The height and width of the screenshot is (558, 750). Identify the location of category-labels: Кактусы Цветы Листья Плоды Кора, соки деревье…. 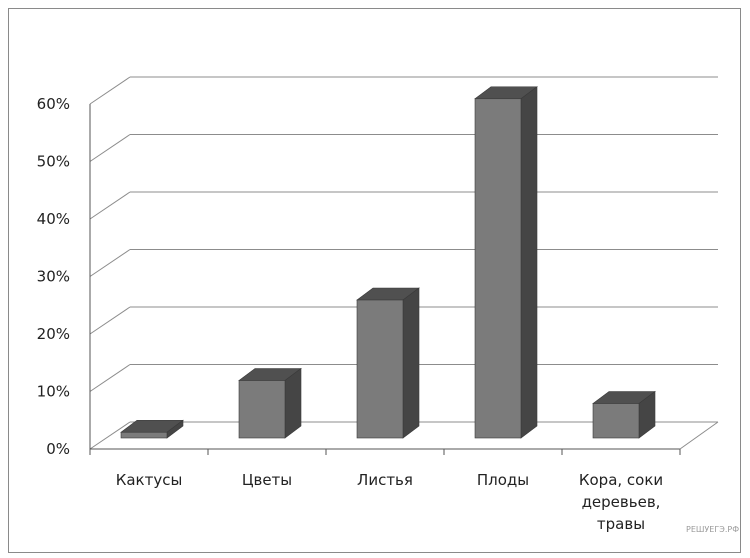
(389, 502).